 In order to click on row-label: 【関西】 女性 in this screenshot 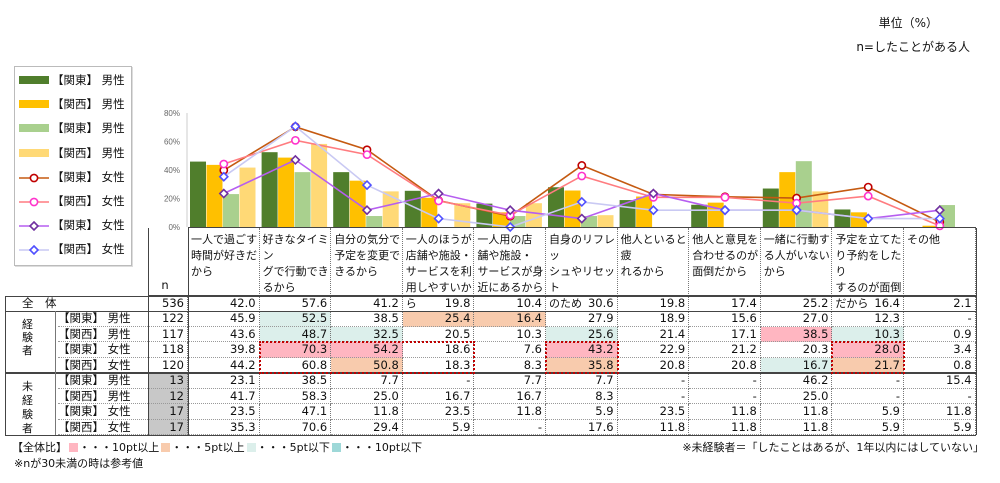, I will do `click(103, 365)`.